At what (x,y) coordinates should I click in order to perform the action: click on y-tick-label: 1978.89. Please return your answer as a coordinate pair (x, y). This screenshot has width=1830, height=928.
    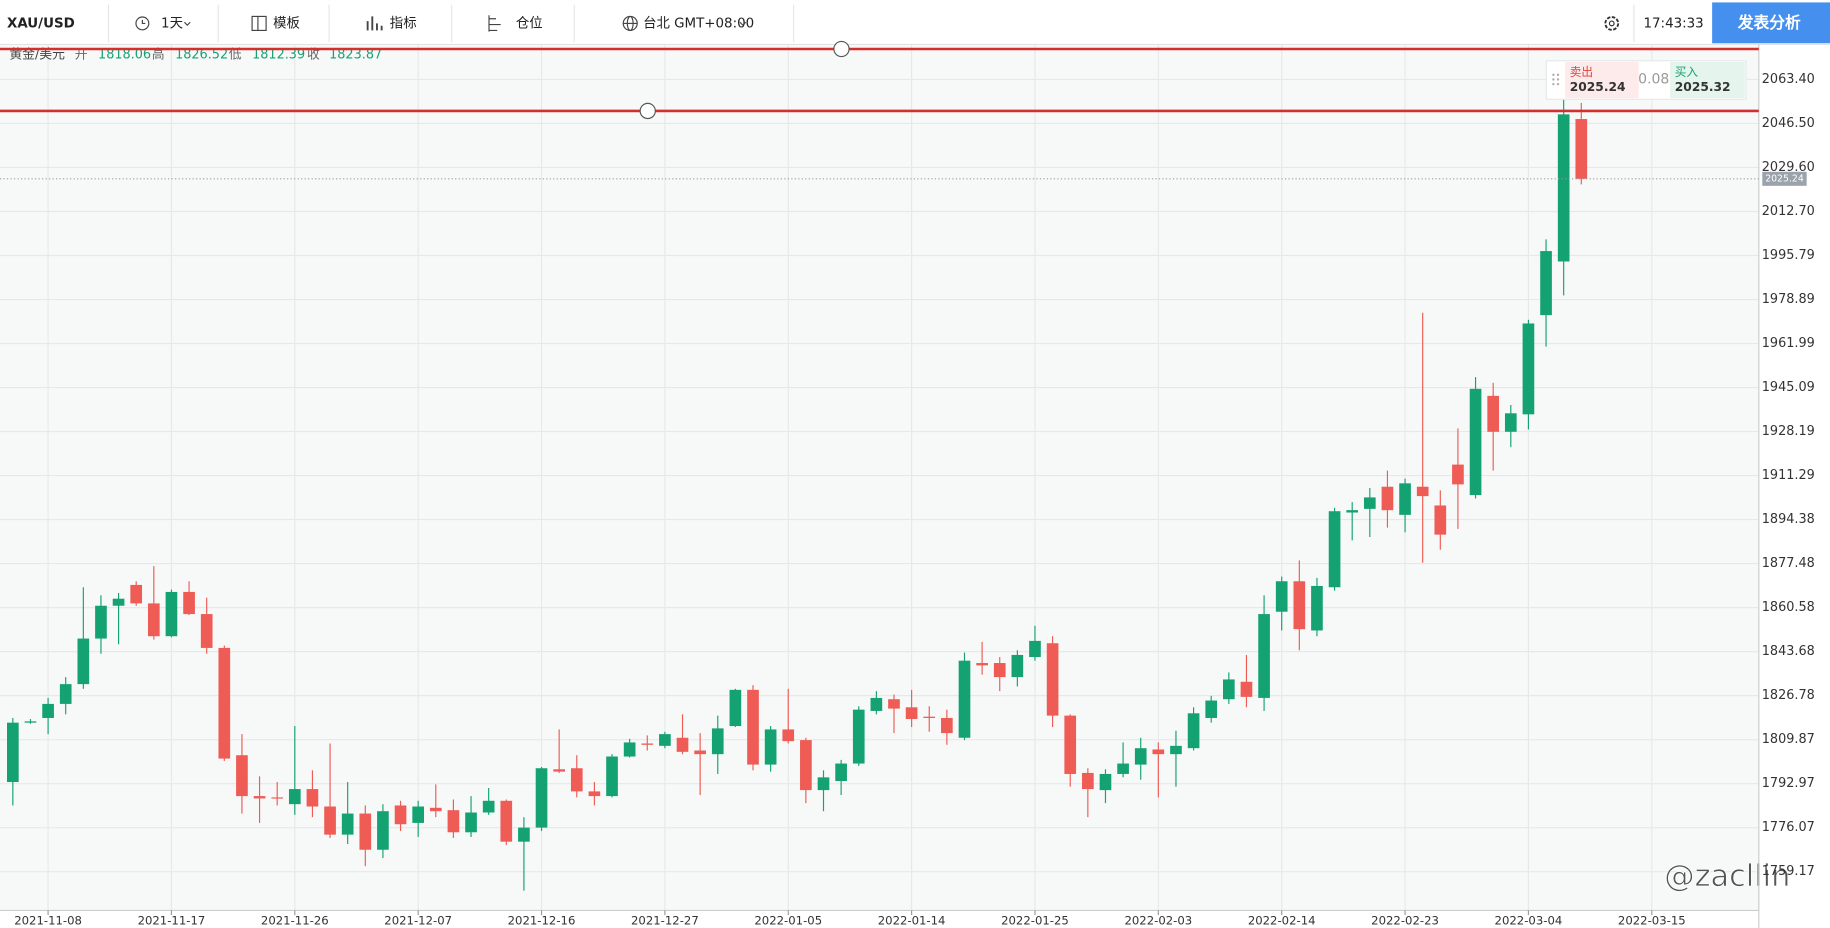
    Looking at the image, I should click on (1788, 299).